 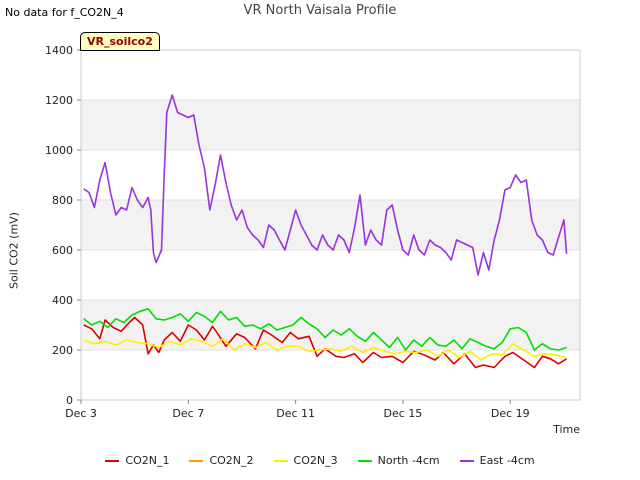 I want to click on x-tick-label: Dec 7, so click(x=188, y=413).